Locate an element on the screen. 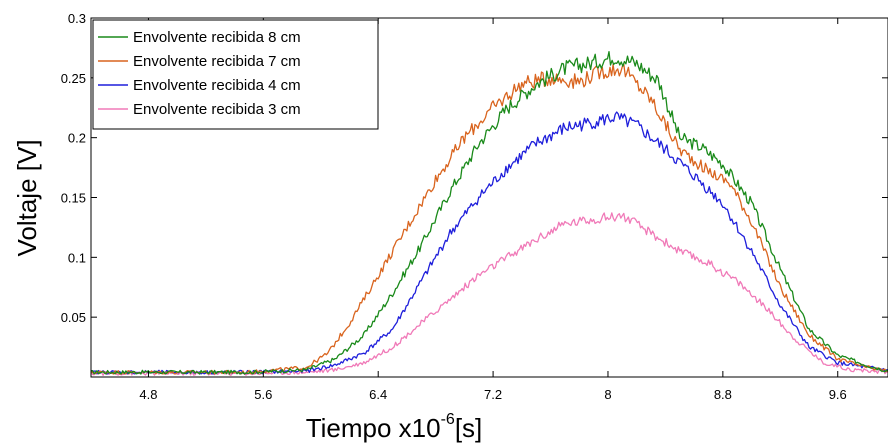  legend-label-3: Envolvente recibida 4 cm is located at coordinates (217, 85).